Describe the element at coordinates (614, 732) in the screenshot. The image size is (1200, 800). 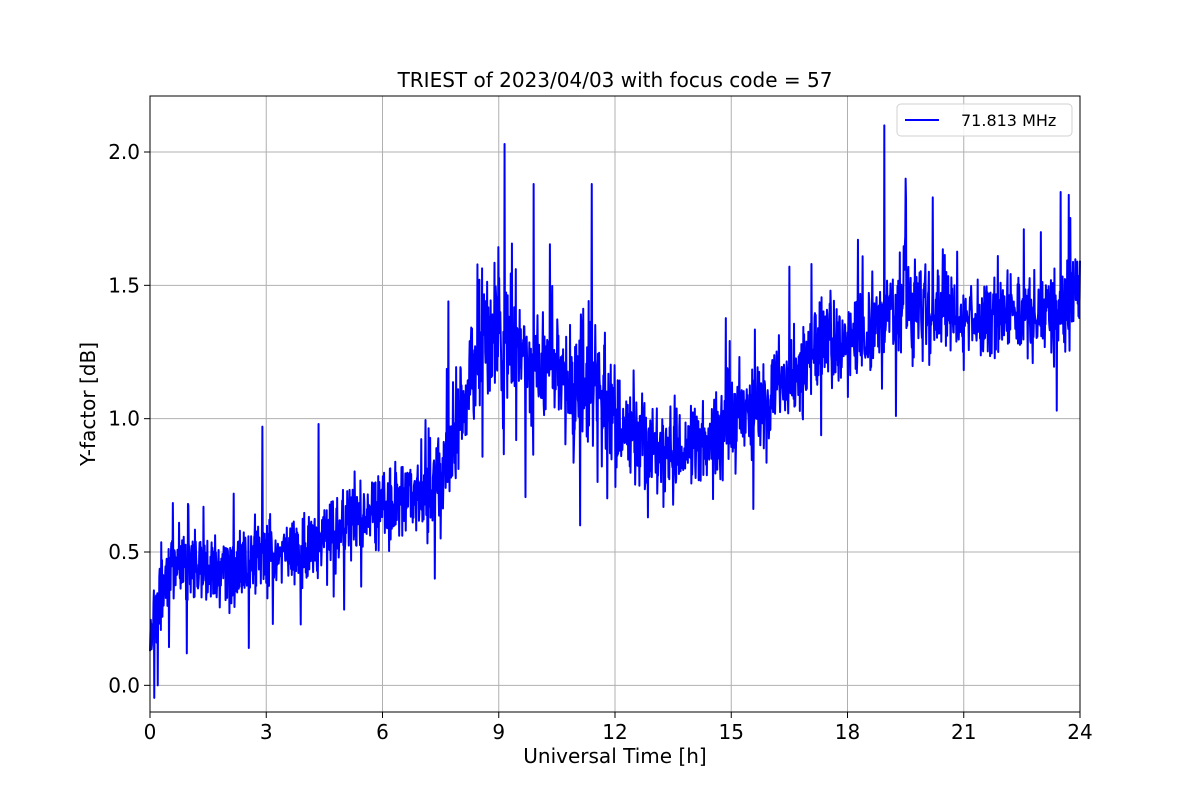
I see `x-tick-label: 12` at that location.